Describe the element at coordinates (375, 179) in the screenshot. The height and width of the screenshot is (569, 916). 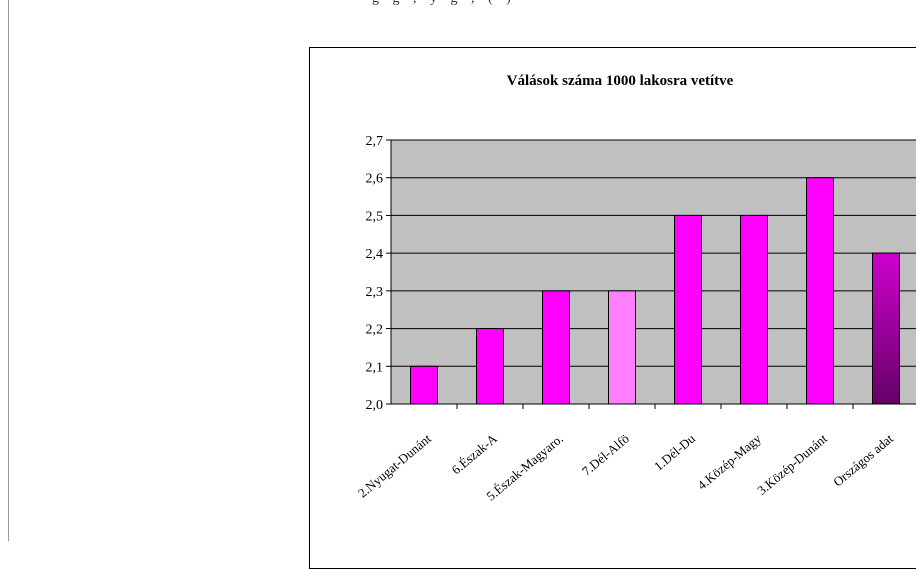
I see `y-tick-label: 2,6` at that location.